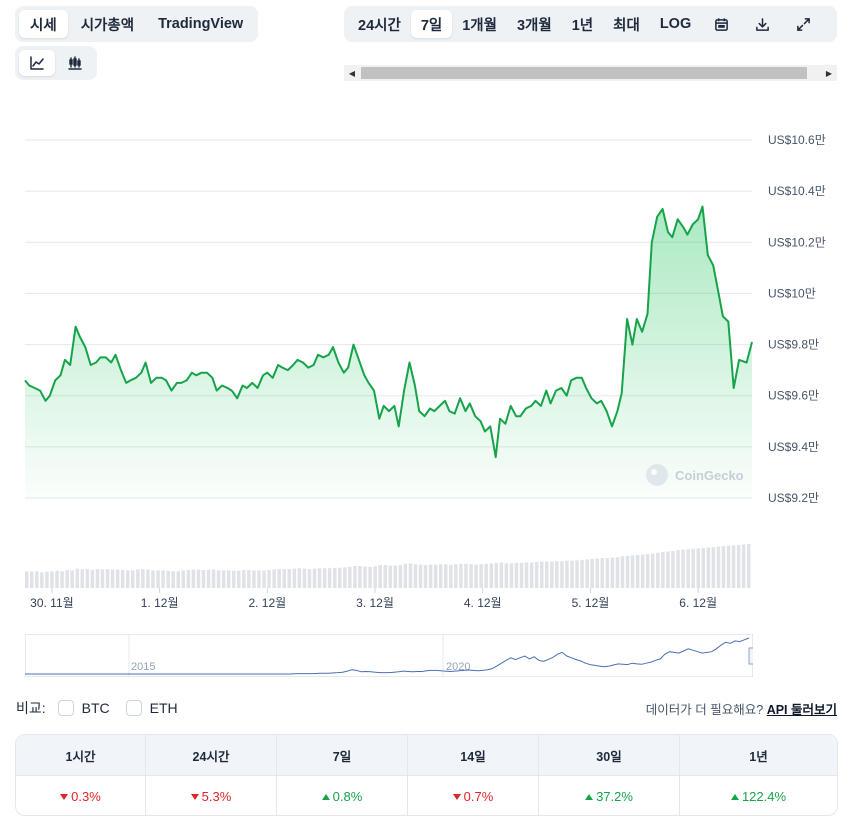  What do you see at coordinates (654, 472) in the screenshot?
I see `coingecko-logo-eye` at bounding box center [654, 472].